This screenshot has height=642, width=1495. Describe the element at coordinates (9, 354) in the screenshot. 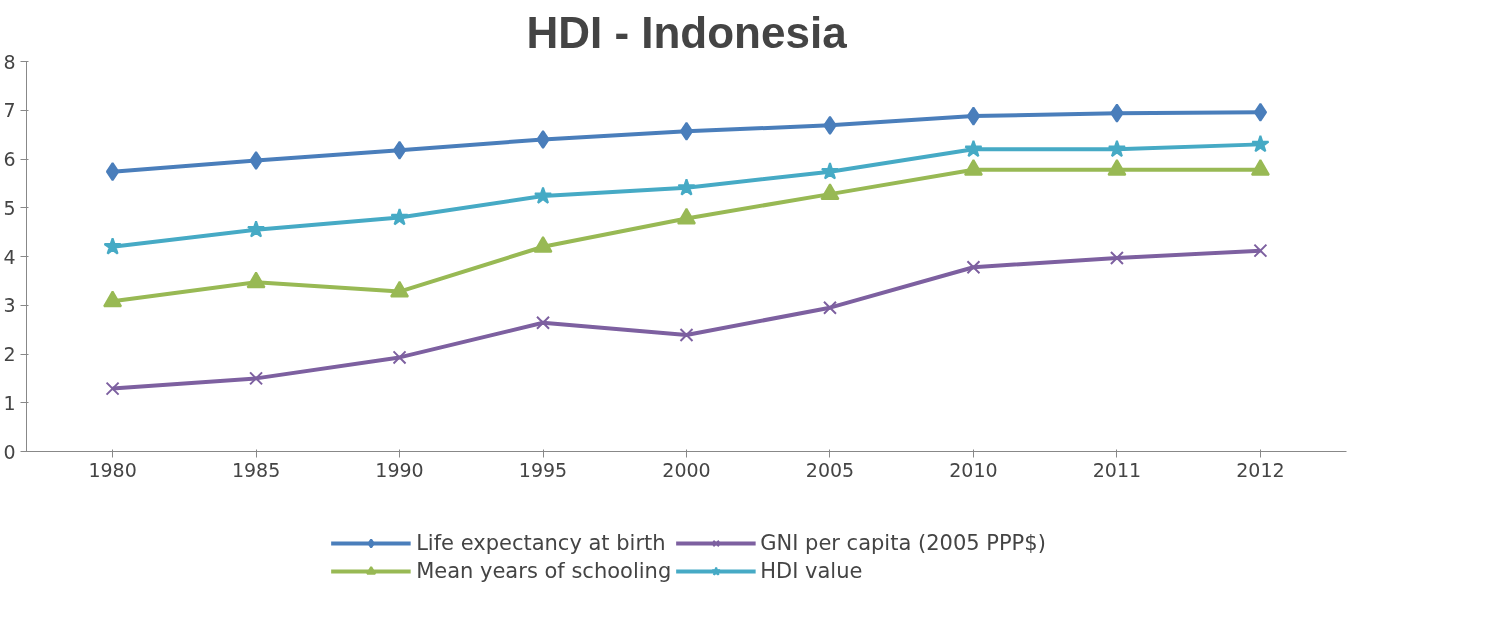

I see `y-tick-label: 2` at that location.